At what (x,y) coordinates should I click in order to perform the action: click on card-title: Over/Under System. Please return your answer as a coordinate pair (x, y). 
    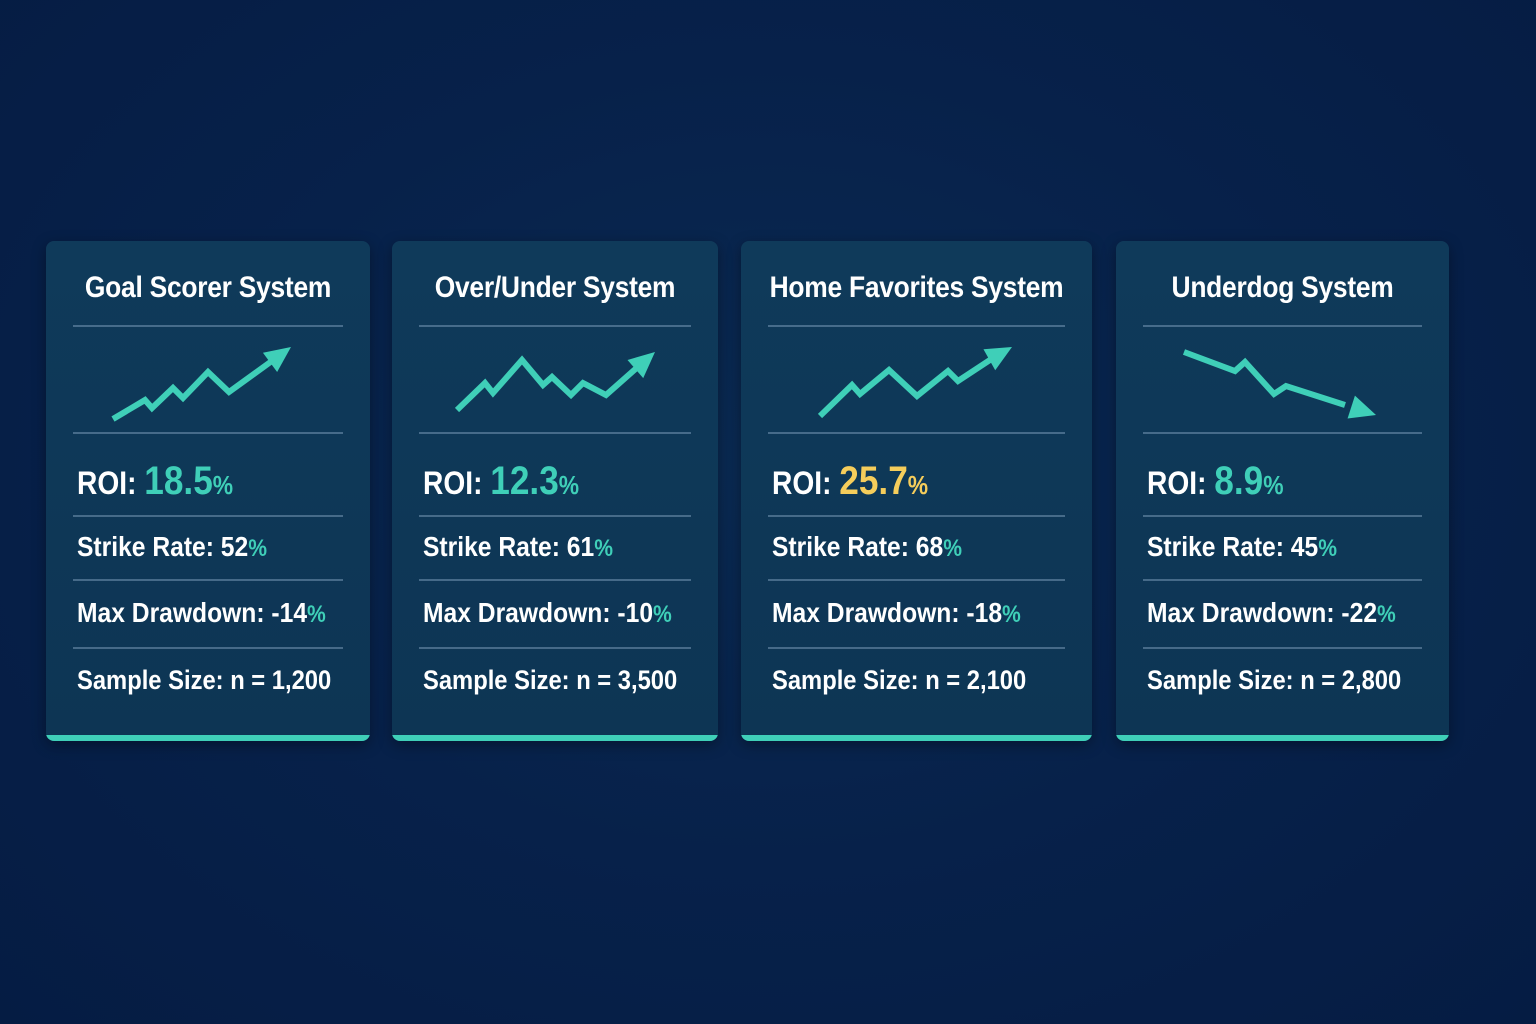
    Looking at the image, I should click on (555, 287).